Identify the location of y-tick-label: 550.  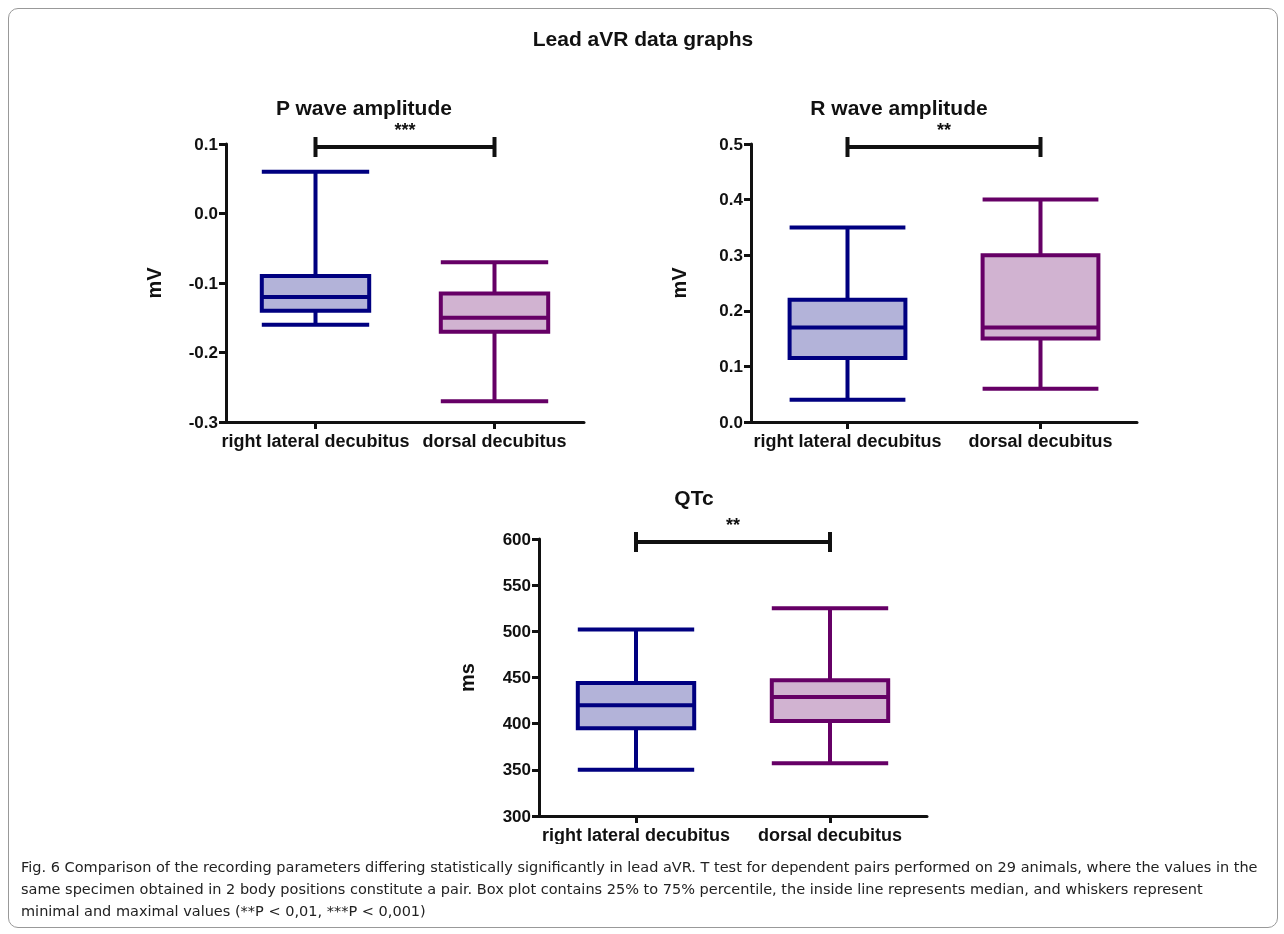
(516, 585).